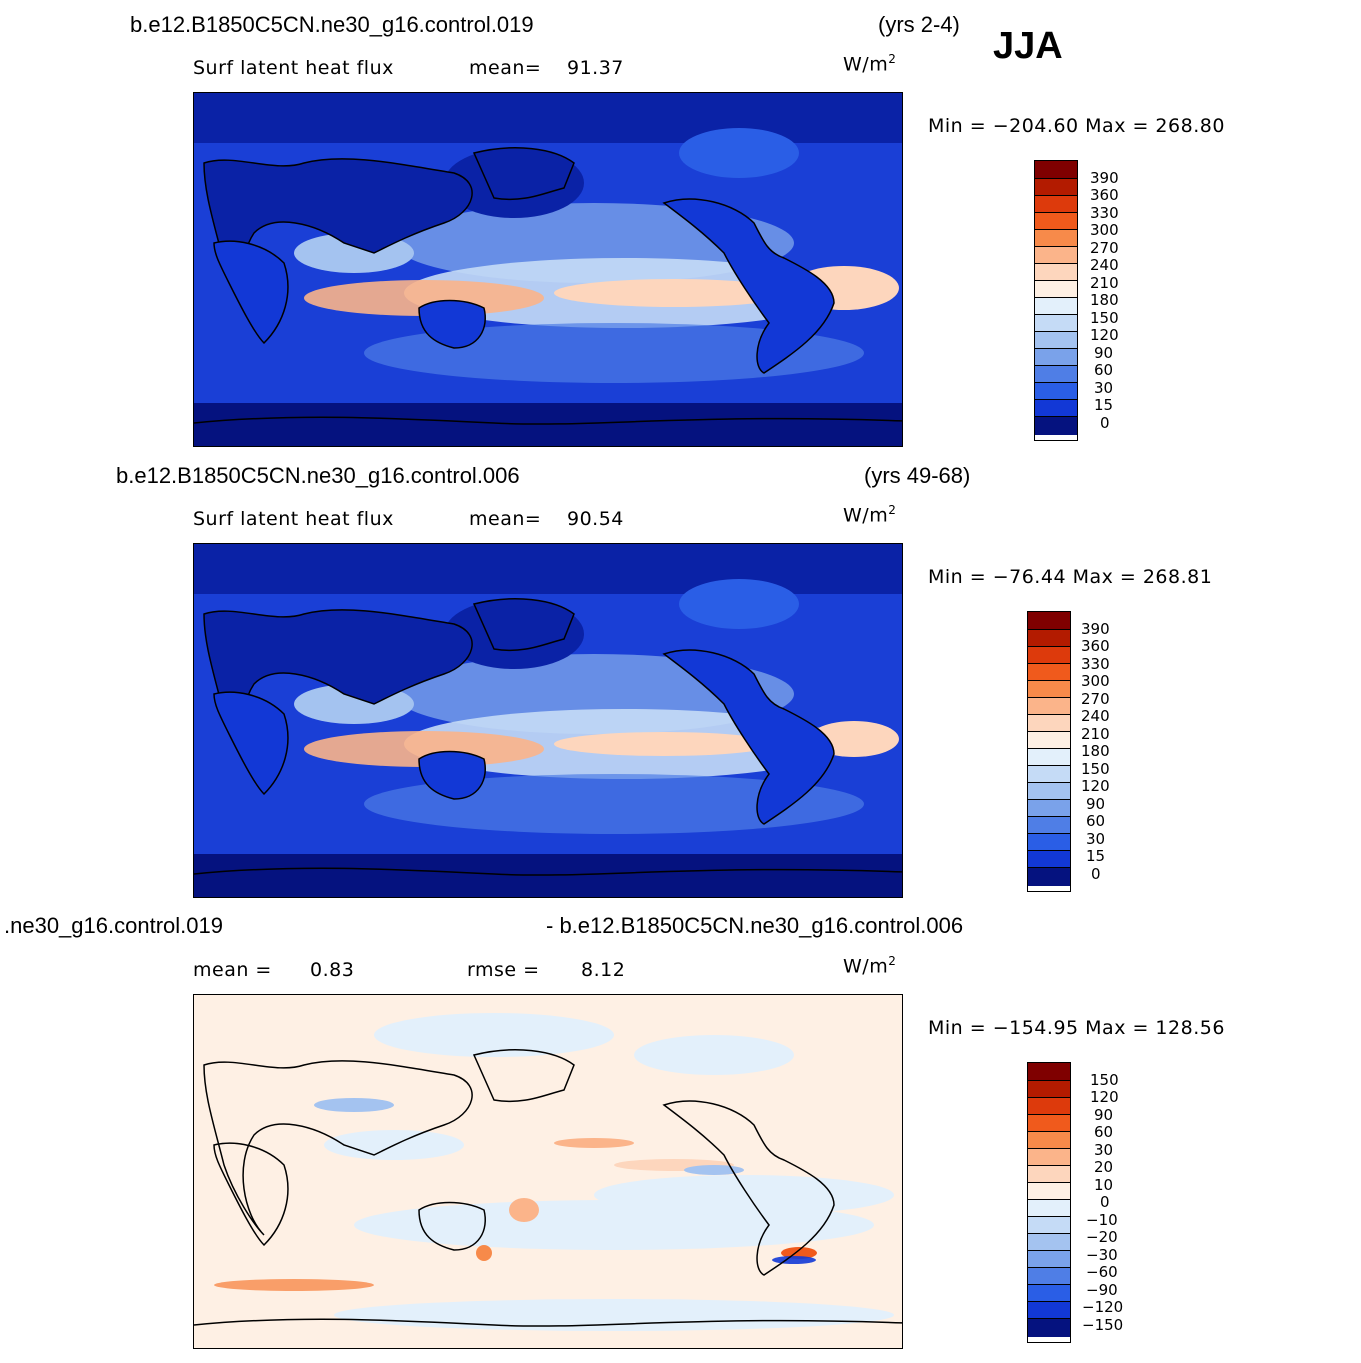  Describe the element at coordinates (1070, 577) in the screenshot. I see `panel2-minmax: Min = −76.44 Max = 268.81` at that location.